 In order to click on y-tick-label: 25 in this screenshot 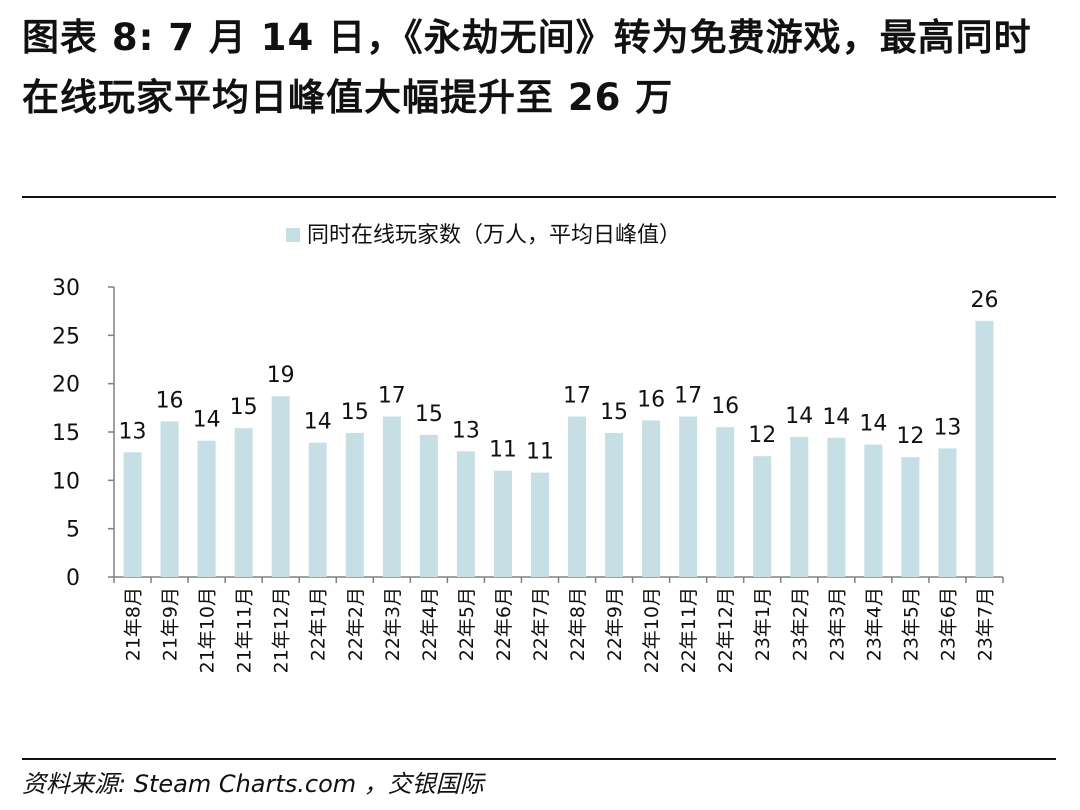, I will do `click(66, 336)`.